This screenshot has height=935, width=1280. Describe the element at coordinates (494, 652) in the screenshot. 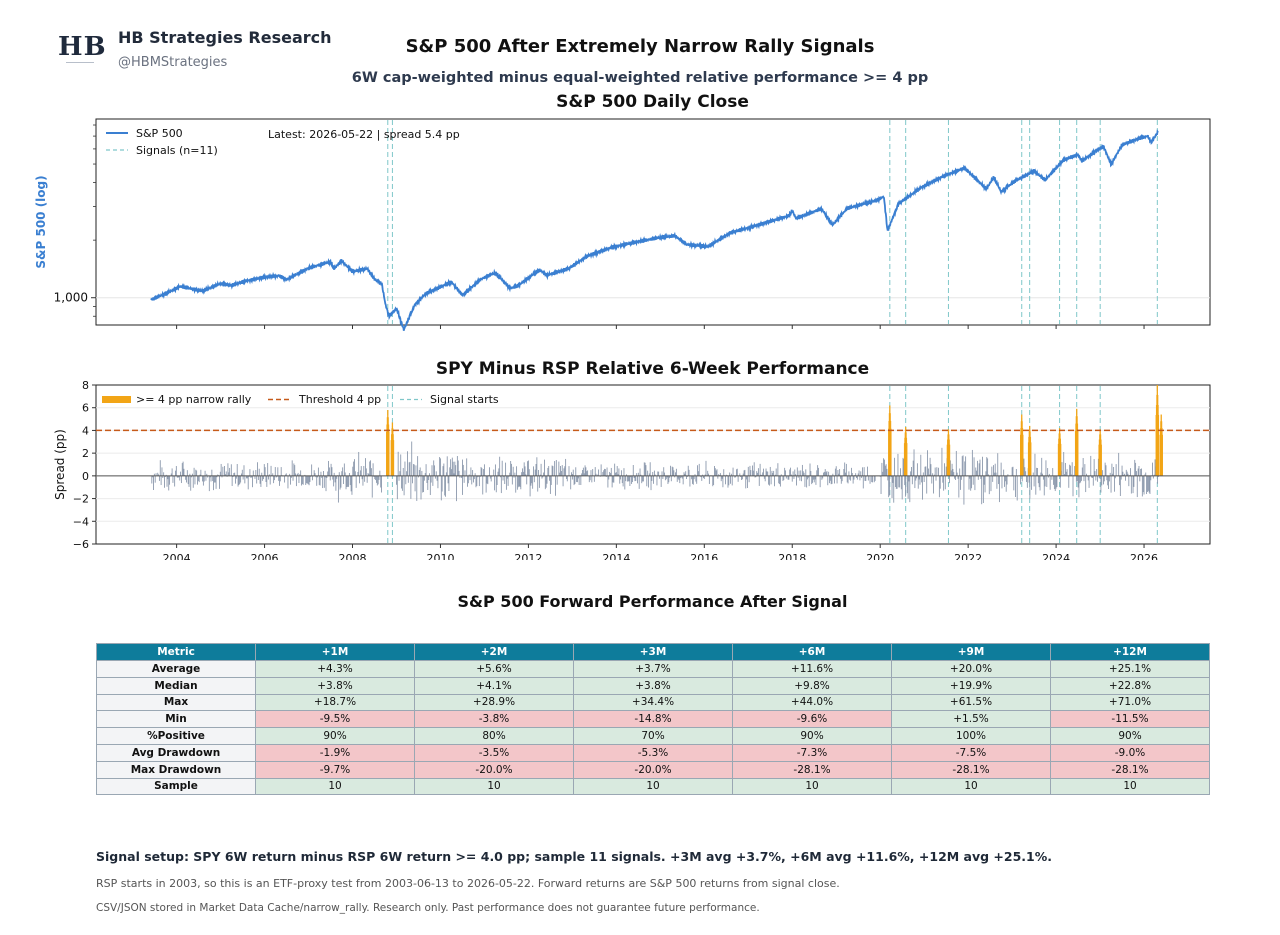

I see `table-column-header: +2M` at that location.